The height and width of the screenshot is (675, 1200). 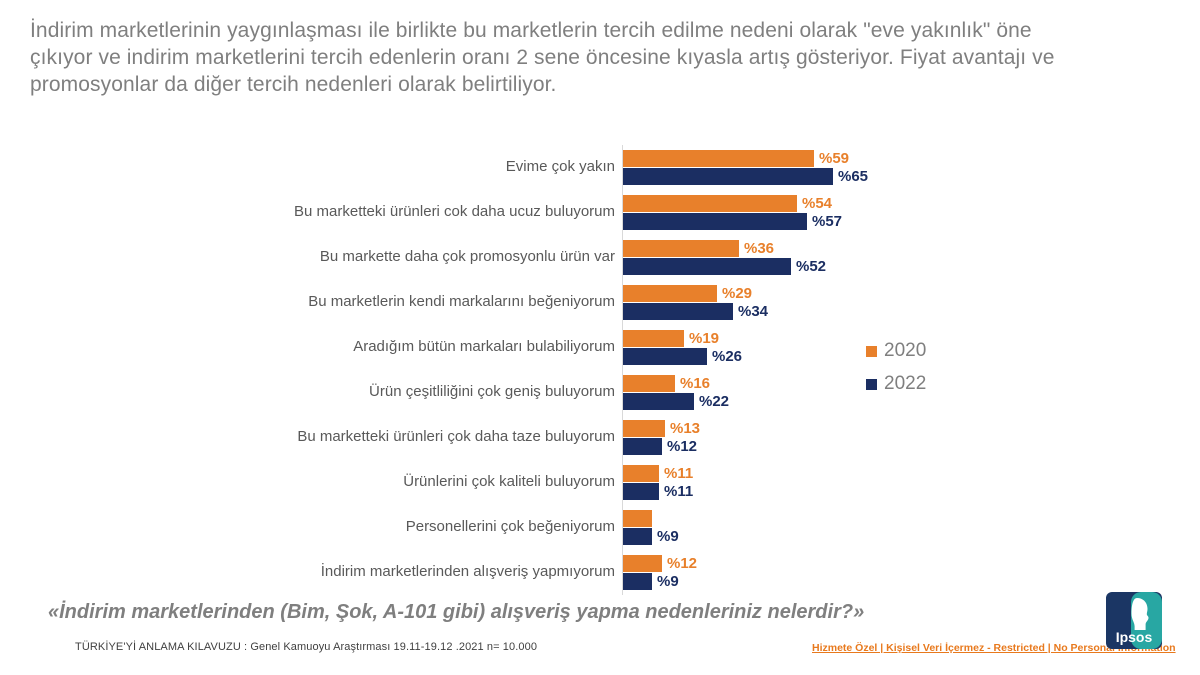 What do you see at coordinates (622, 370) in the screenshot?
I see `y-axis-line` at bounding box center [622, 370].